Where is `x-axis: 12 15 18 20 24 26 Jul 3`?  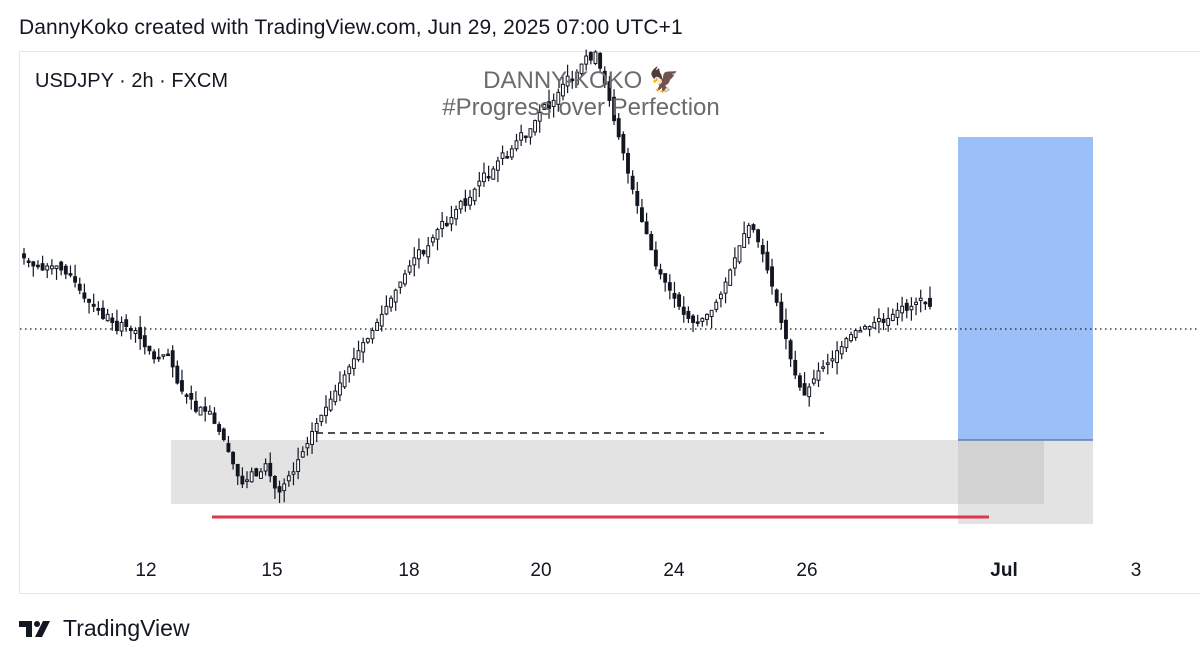 x-axis: 12 15 18 20 24 26 Jul 3 is located at coordinates (638, 570).